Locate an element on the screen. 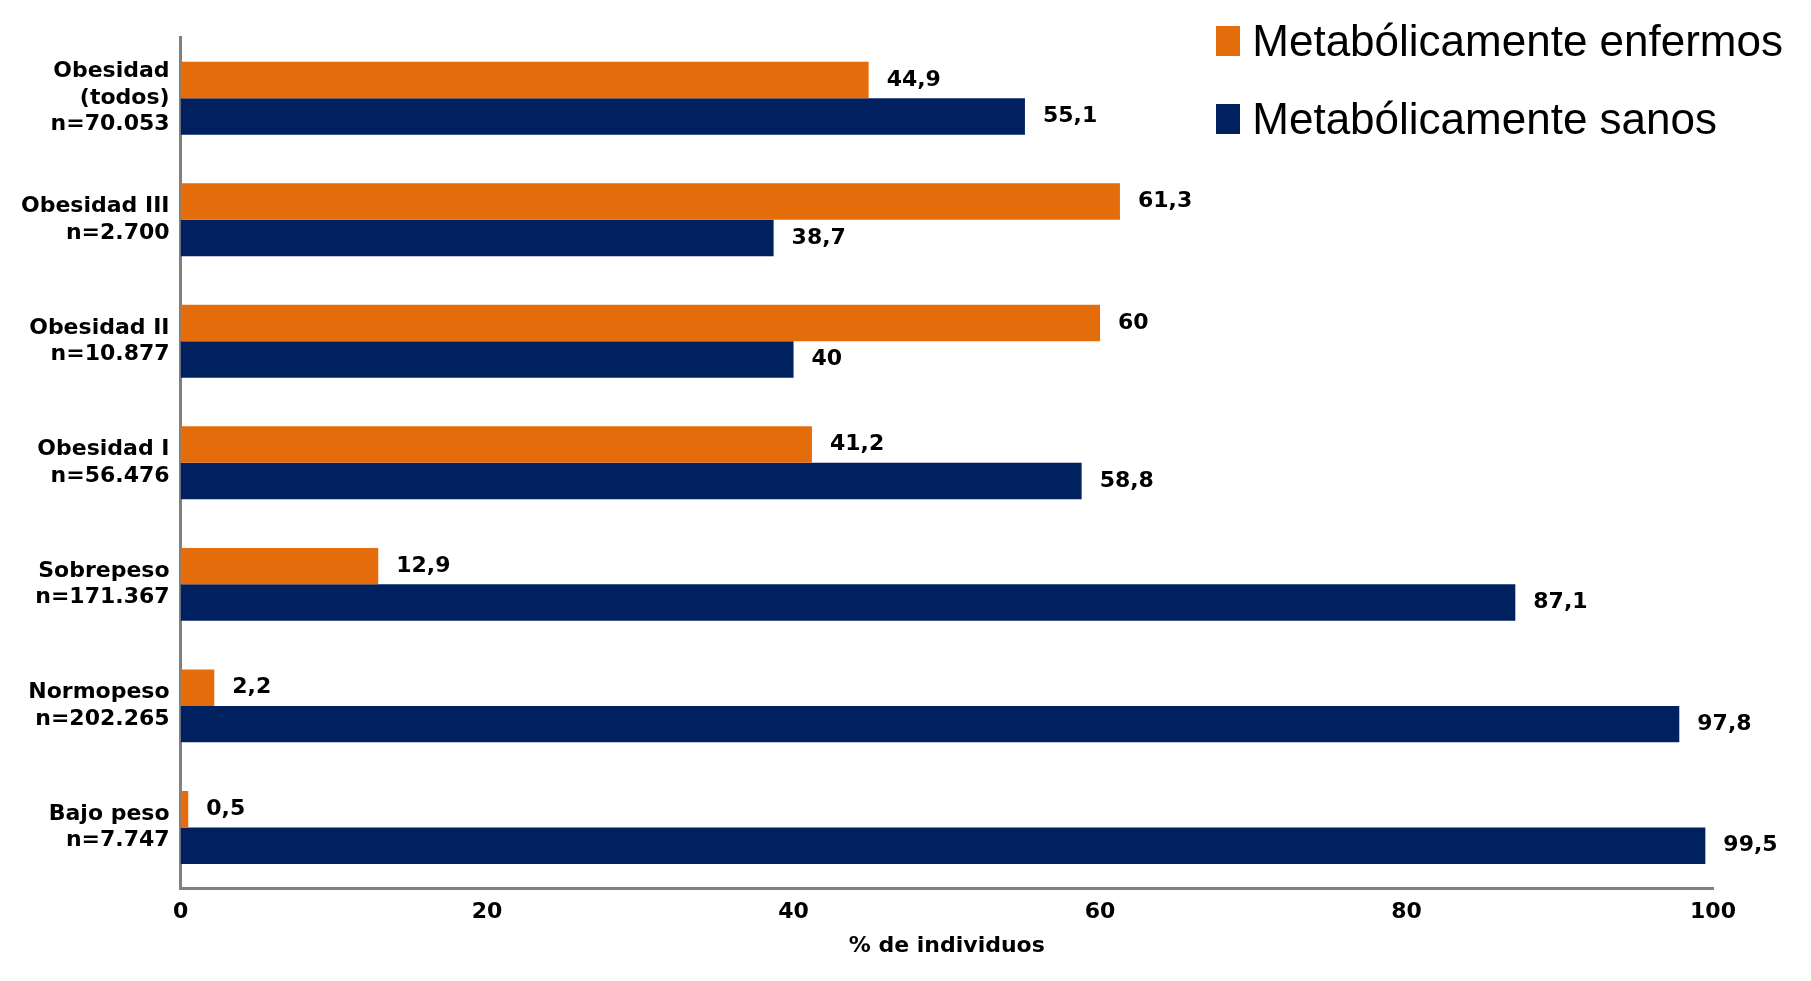  x-tick-label: 40 is located at coordinates (793, 911).